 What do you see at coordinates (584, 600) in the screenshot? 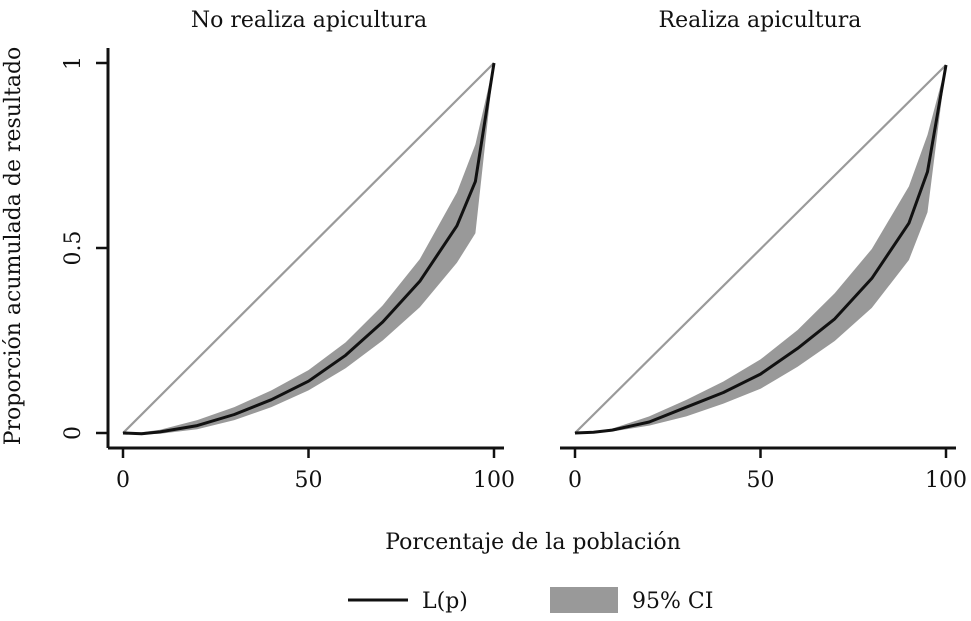
I see `legend-area-swatch` at bounding box center [584, 600].